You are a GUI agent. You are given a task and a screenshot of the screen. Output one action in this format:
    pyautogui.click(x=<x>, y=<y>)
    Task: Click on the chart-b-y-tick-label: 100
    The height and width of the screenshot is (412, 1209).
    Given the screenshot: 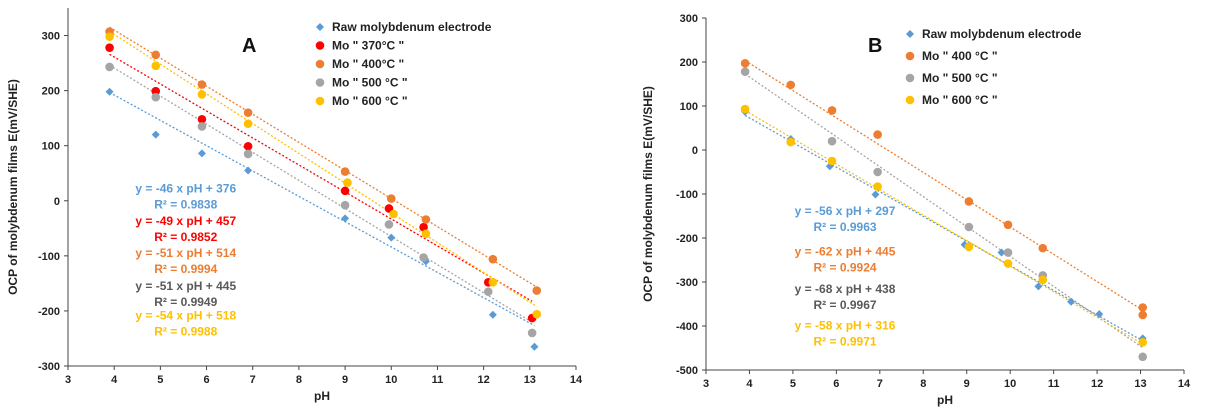 What is the action you would take?
    pyautogui.click(x=689, y=107)
    